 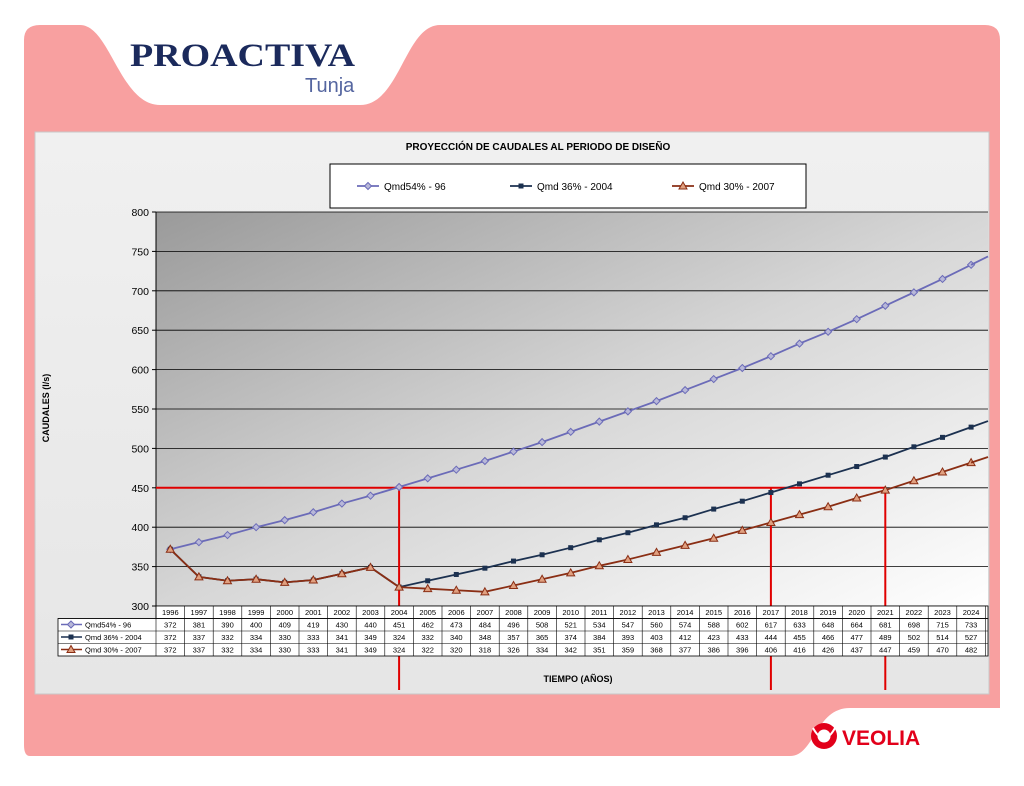 What do you see at coordinates (856, 612) in the screenshot?
I see `table-header-cell: 2020` at bounding box center [856, 612].